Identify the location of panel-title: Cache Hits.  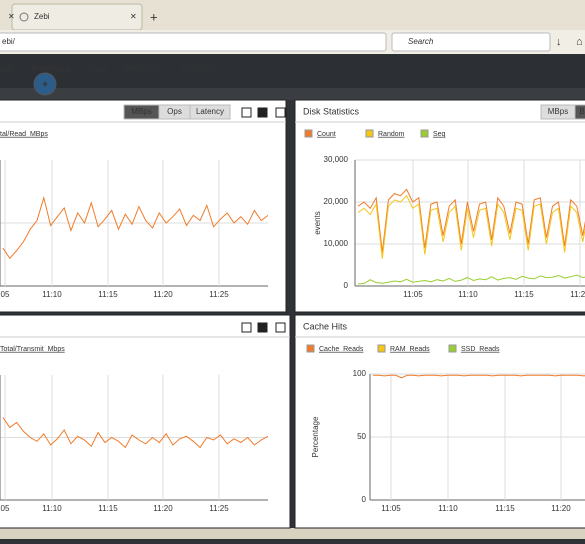
(325, 326).